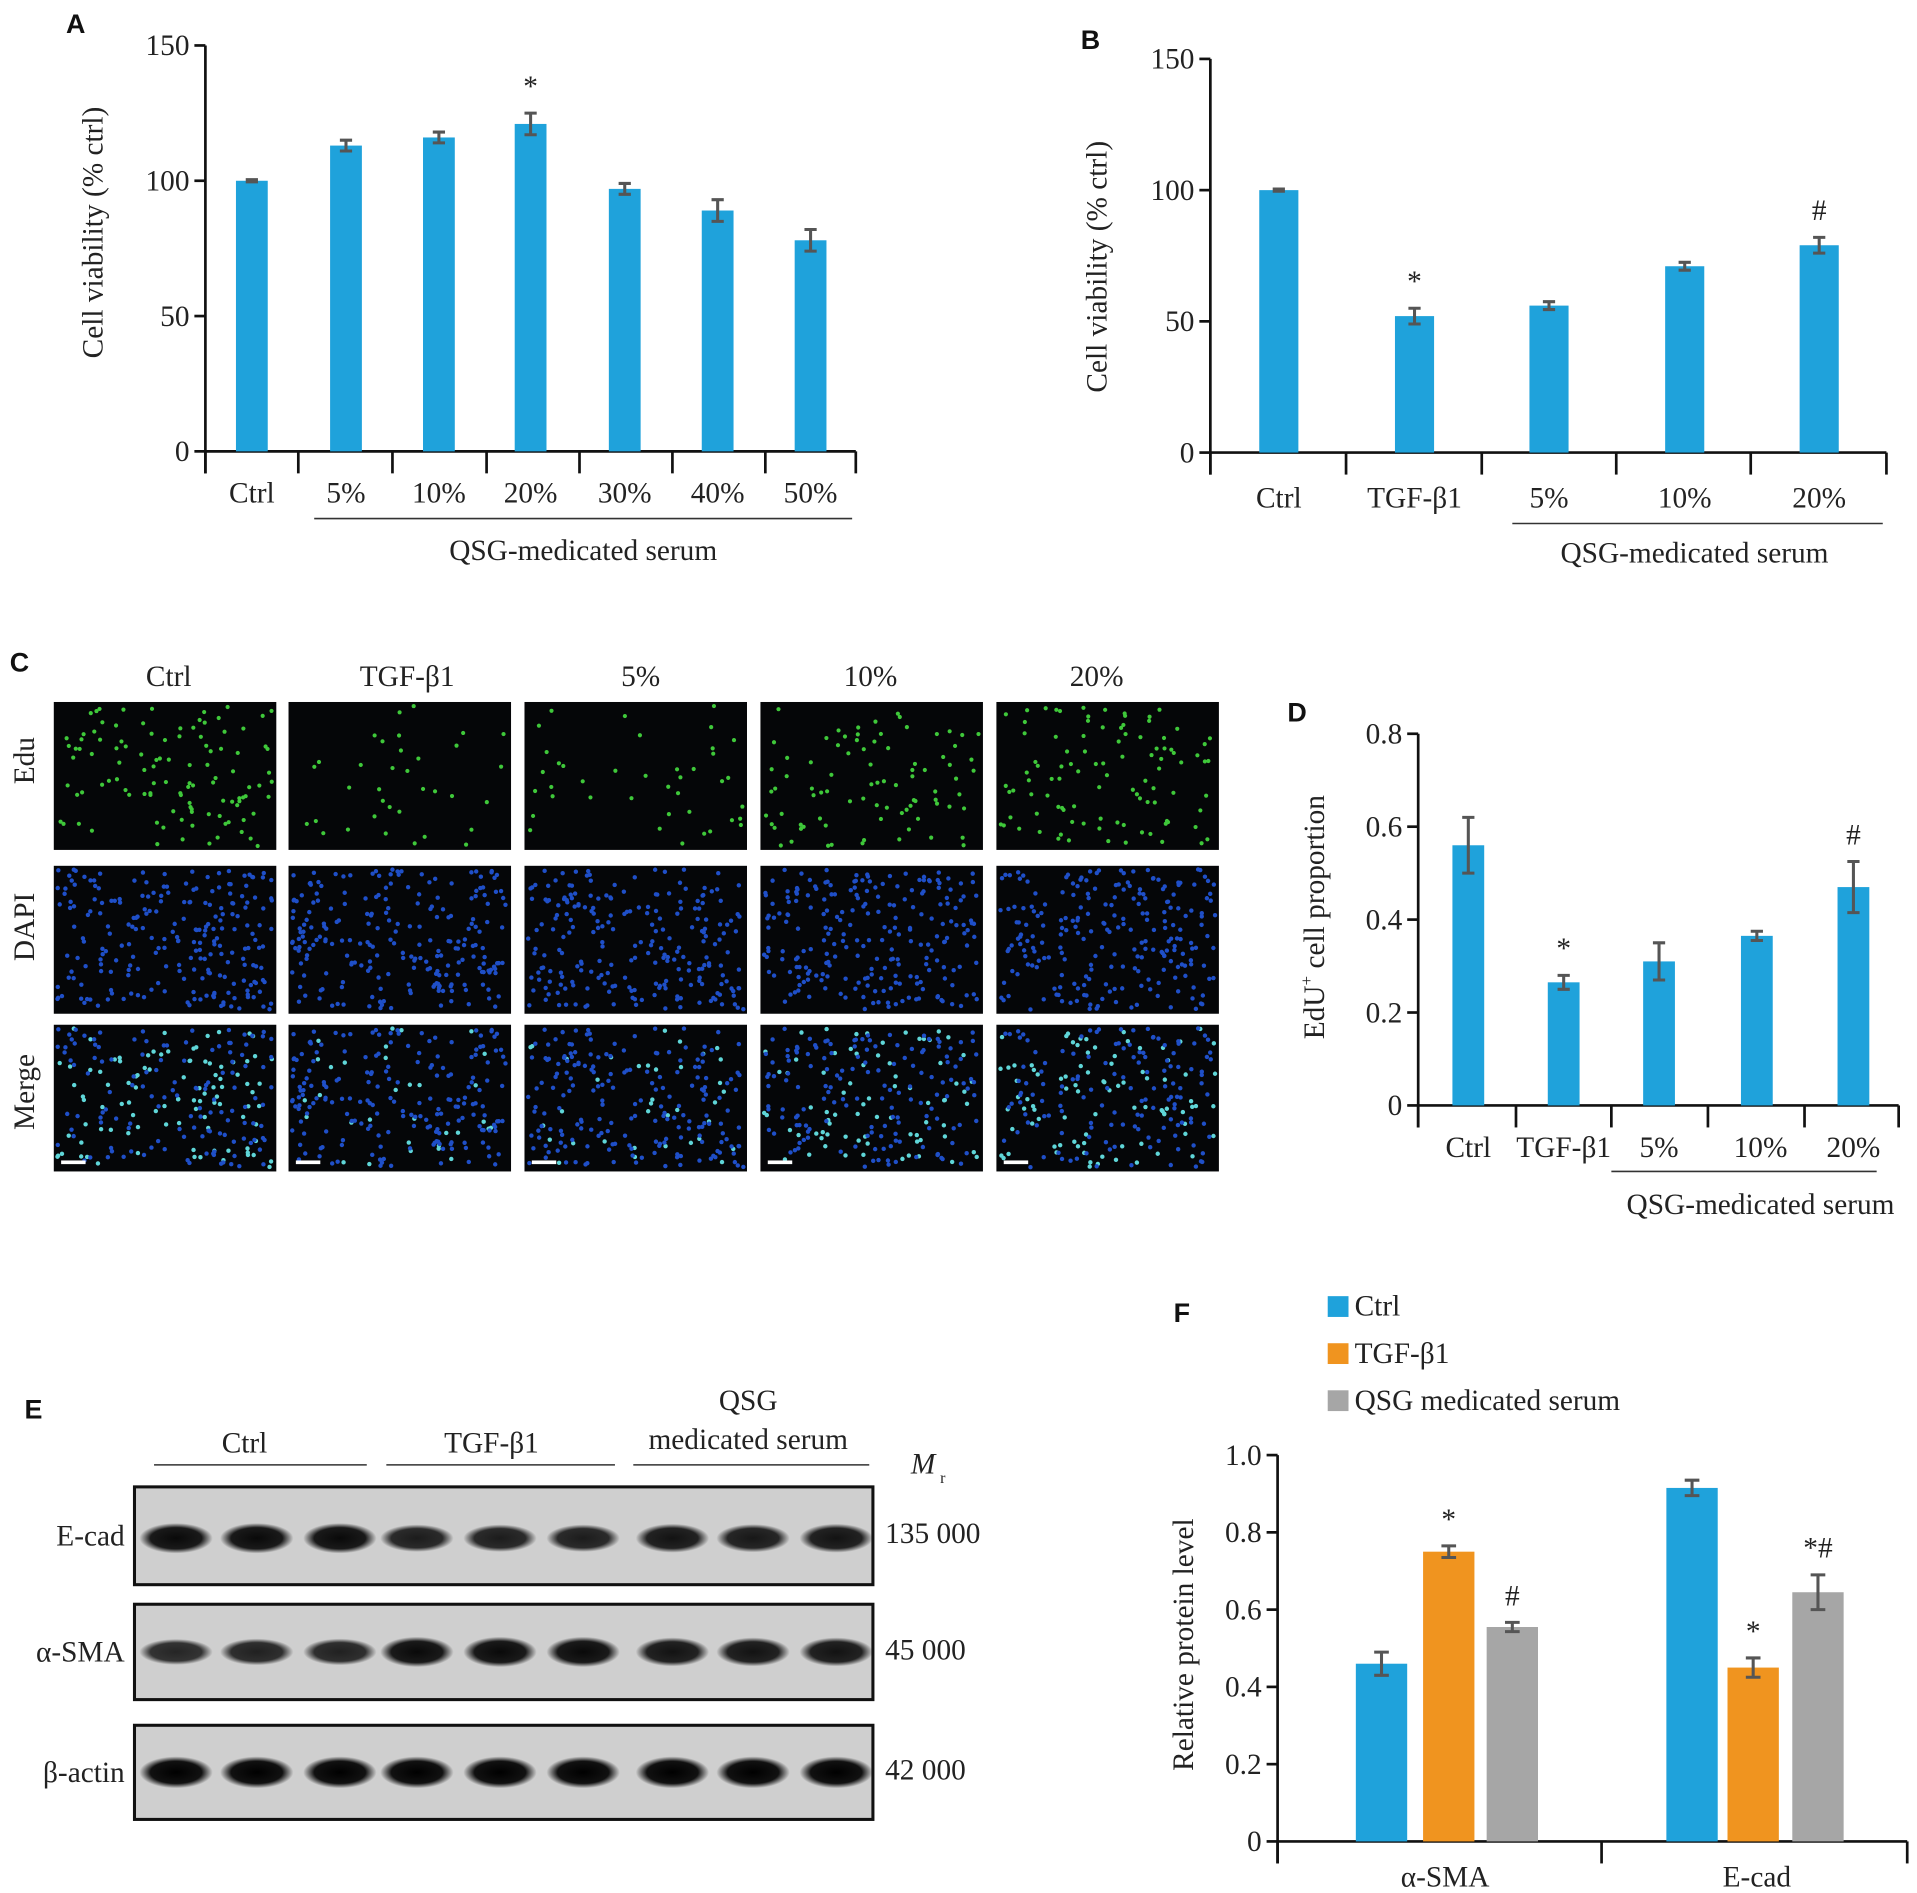 This screenshot has height=1893, width=1917. Describe the element at coordinates (1548, 499) in the screenshot. I see `x-tick-label: 5%` at that location.